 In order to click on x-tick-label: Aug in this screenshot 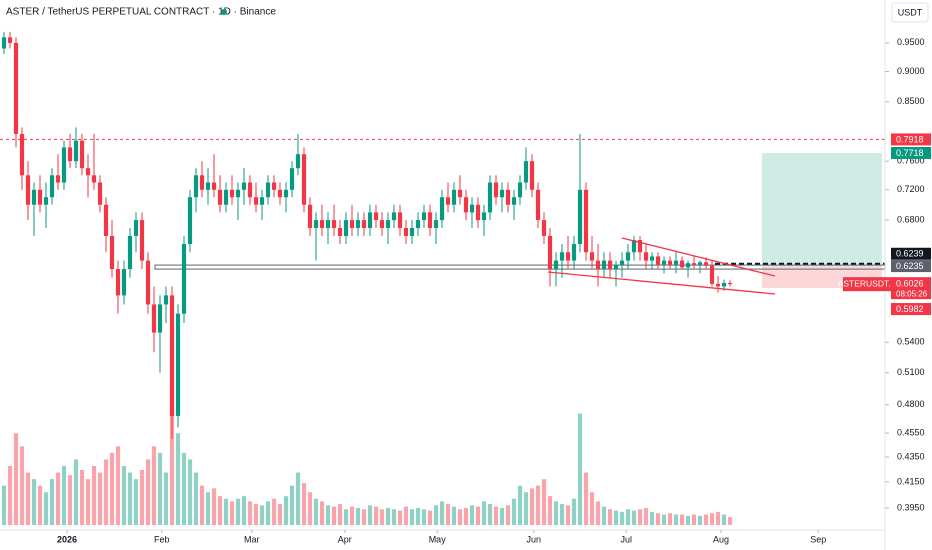, I will do `click(721, 539)`.